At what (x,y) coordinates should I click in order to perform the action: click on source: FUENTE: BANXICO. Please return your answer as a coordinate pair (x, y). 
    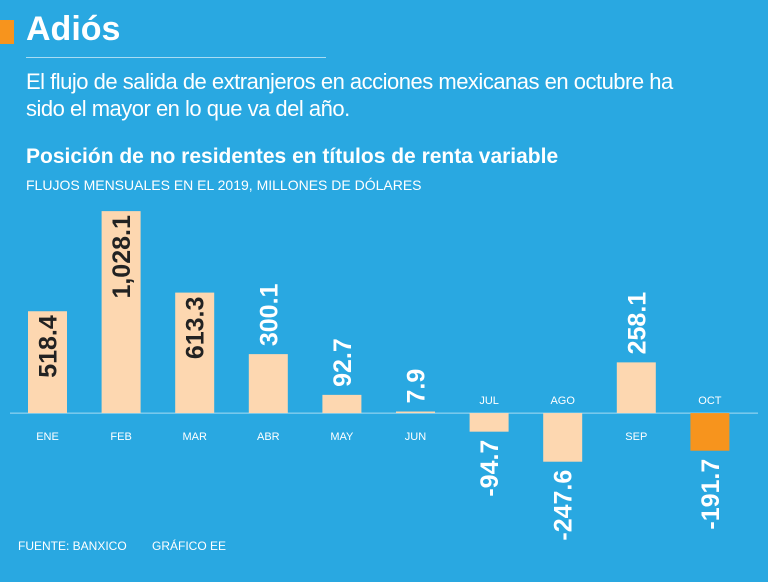
    Looking at the image, I should click on (72, 546).